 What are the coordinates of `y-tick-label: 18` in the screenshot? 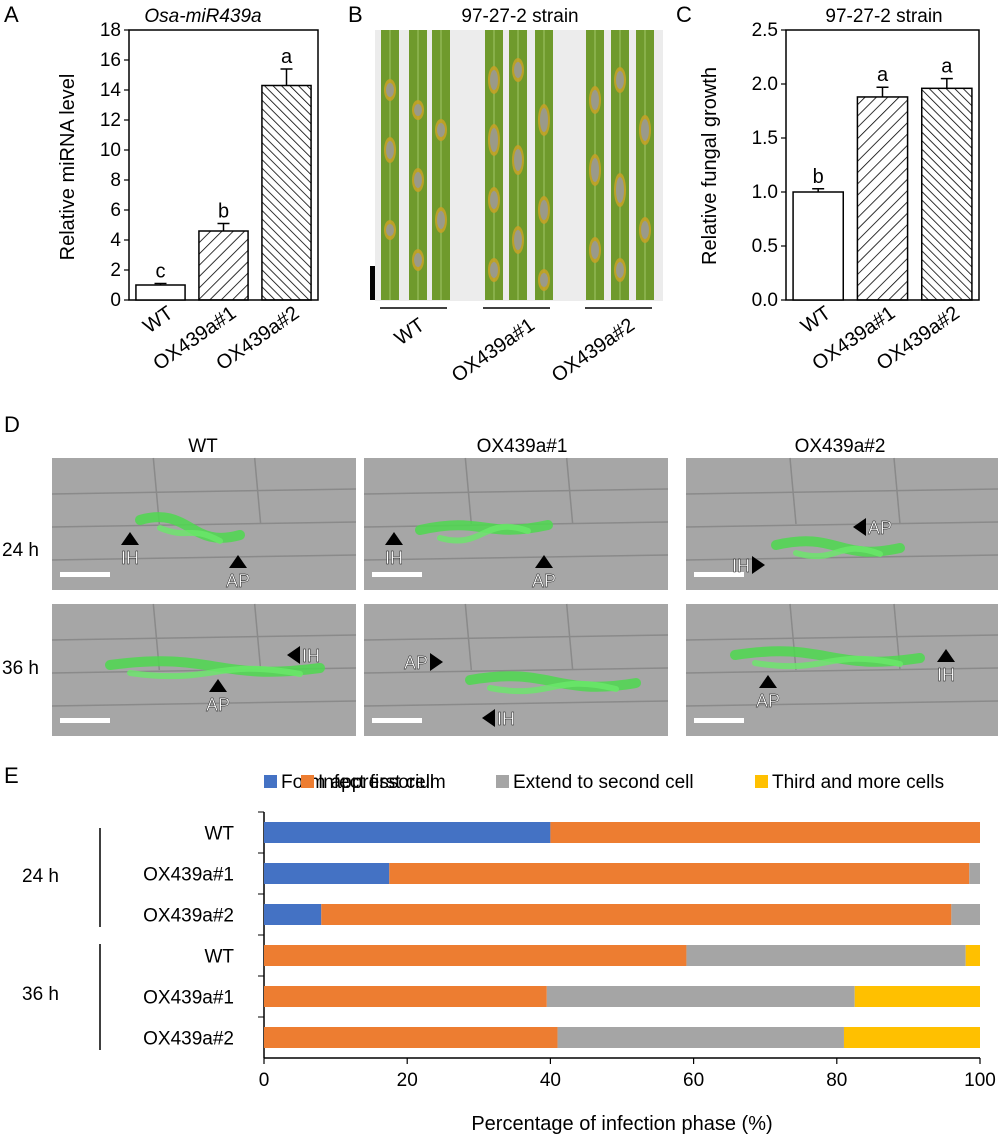 It's located at (110, 30).